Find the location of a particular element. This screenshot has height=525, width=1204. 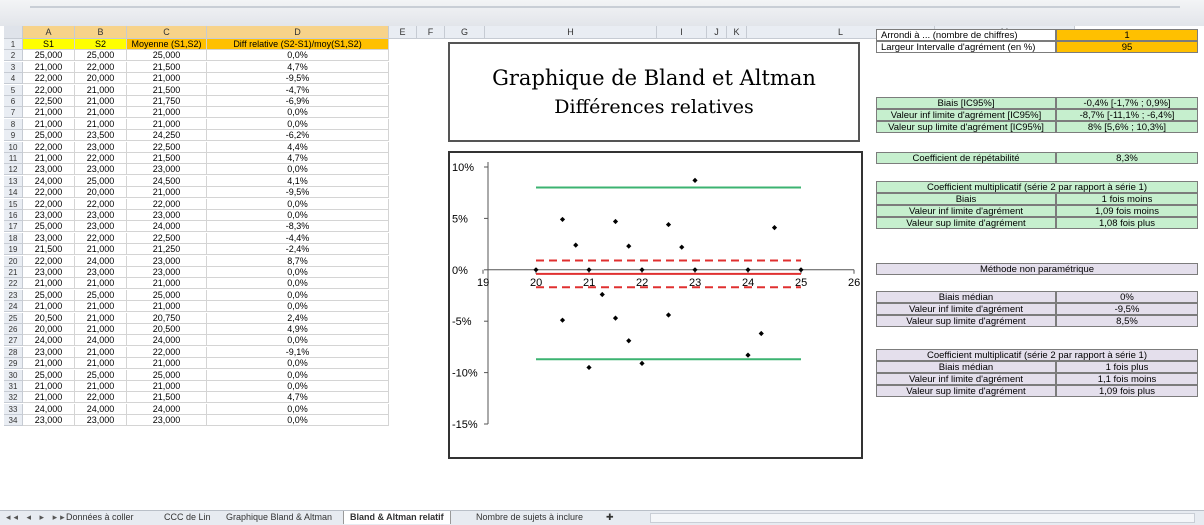

row-header: 5 is located at coordinates (13, 90).